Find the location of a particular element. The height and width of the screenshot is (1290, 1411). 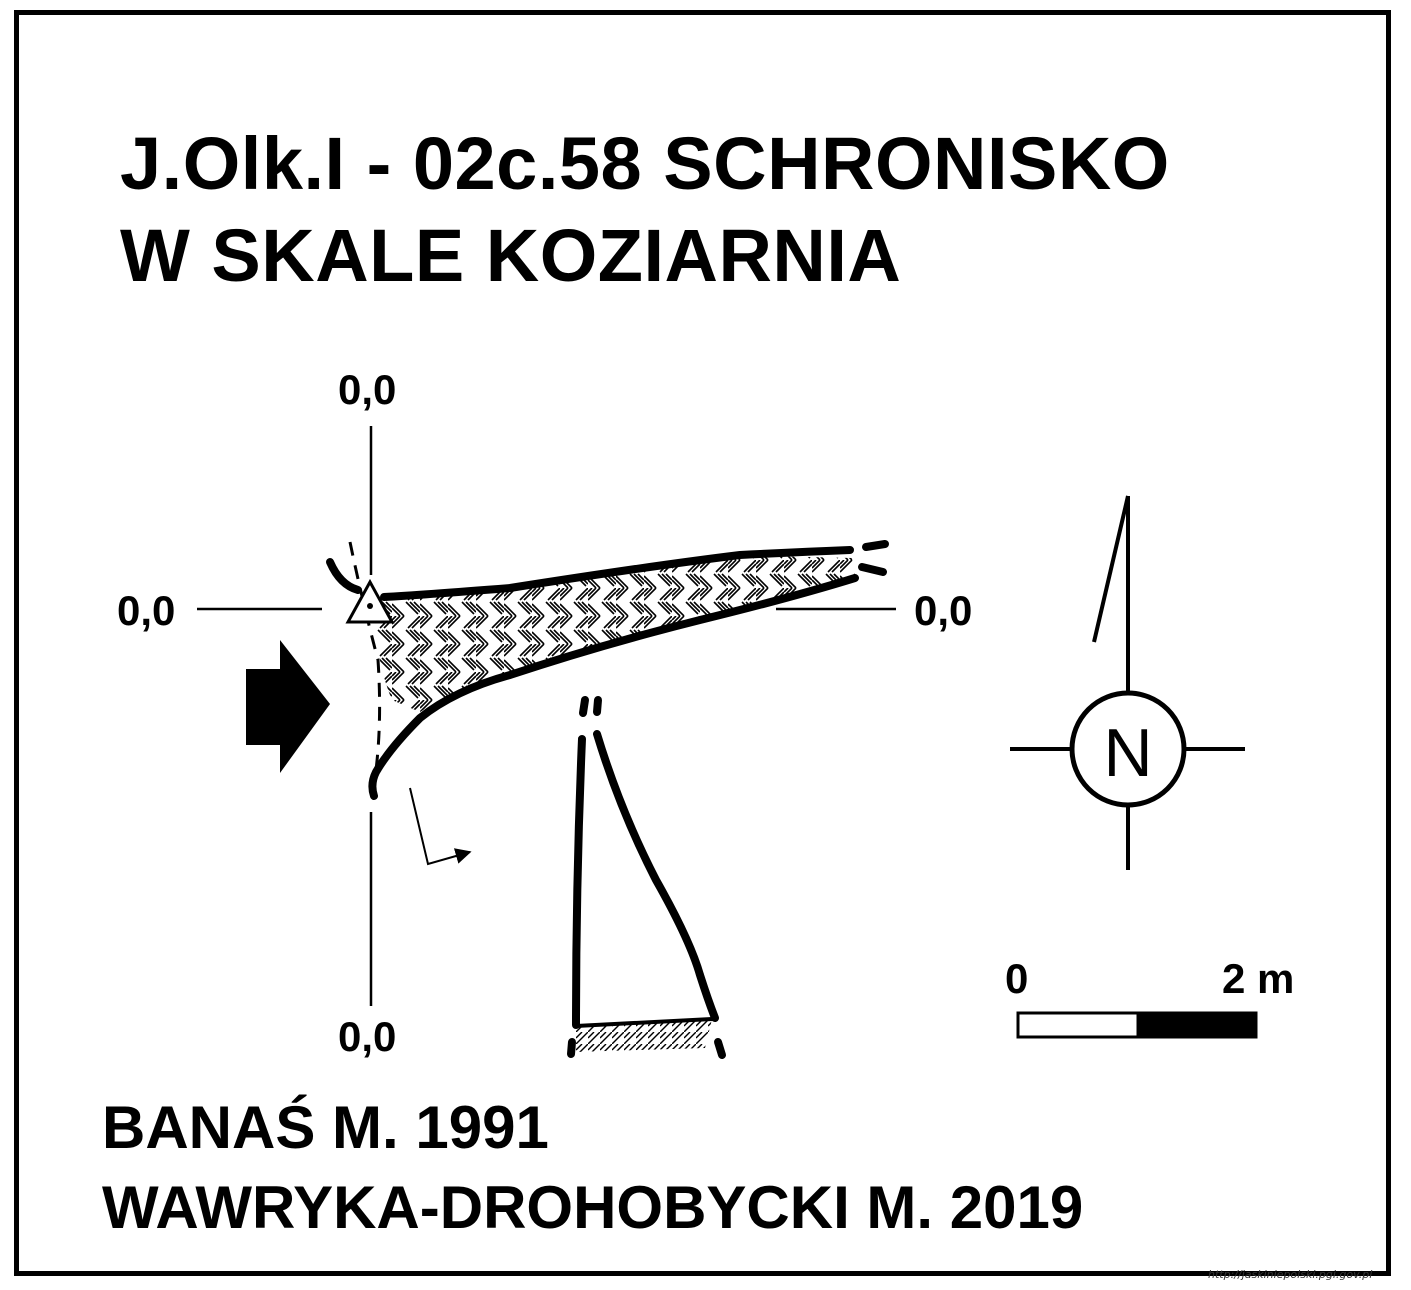

entrance-arrow-icon is located at coordinates (288, 706).